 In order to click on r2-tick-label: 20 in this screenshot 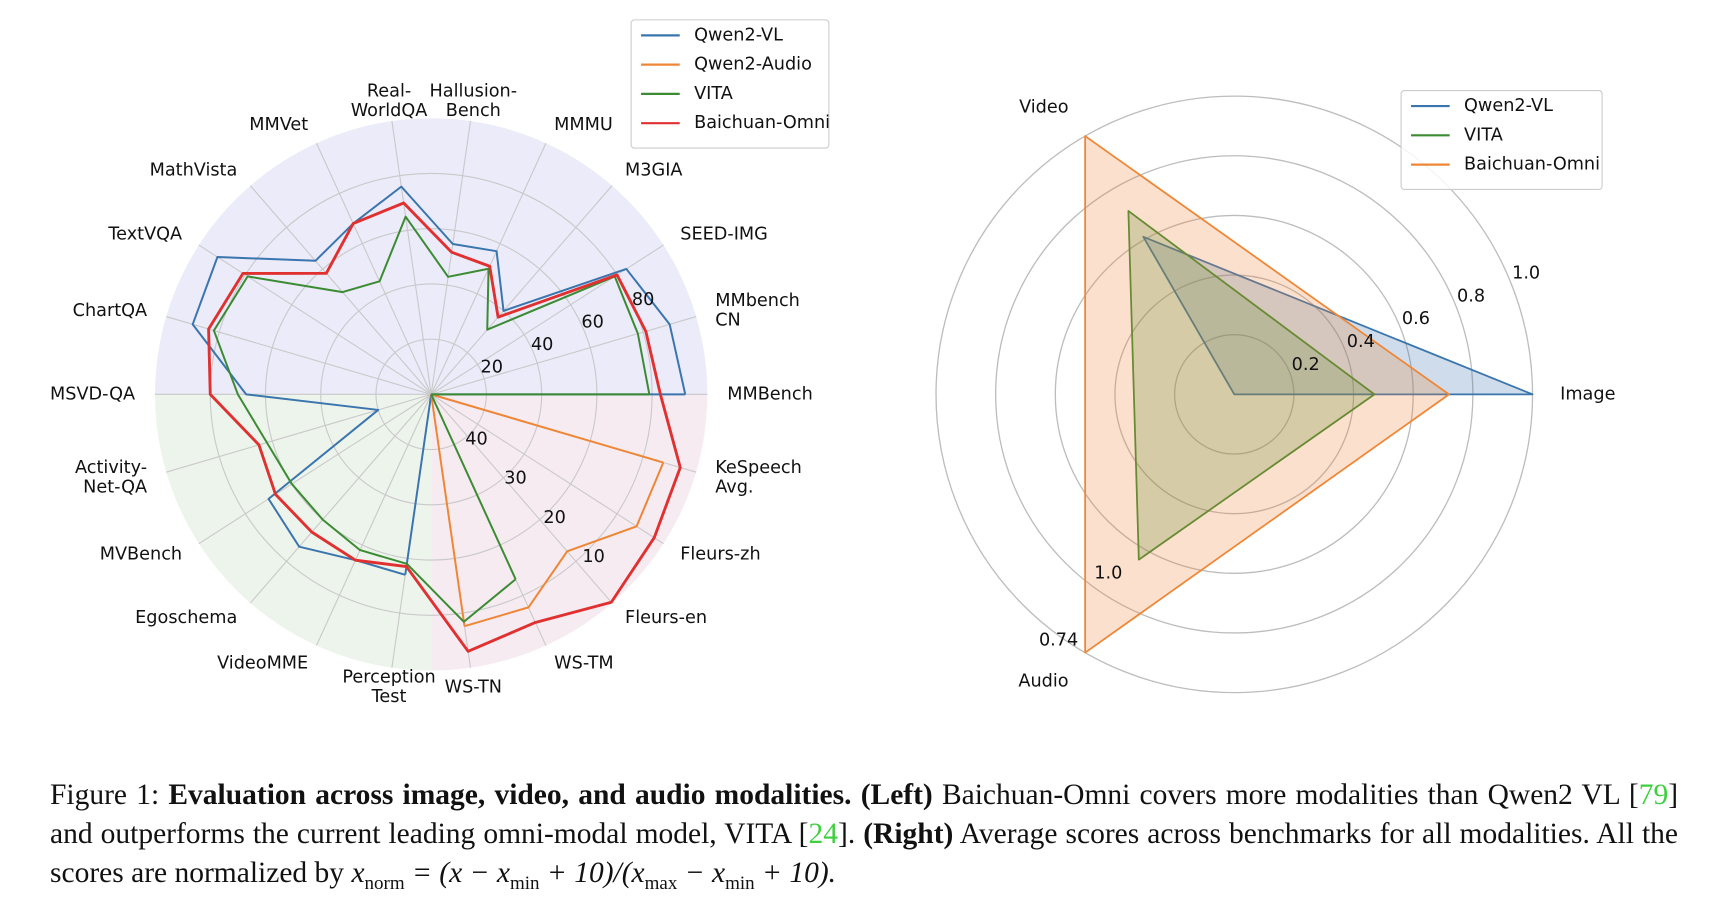, I will do `click(554, 518)`.